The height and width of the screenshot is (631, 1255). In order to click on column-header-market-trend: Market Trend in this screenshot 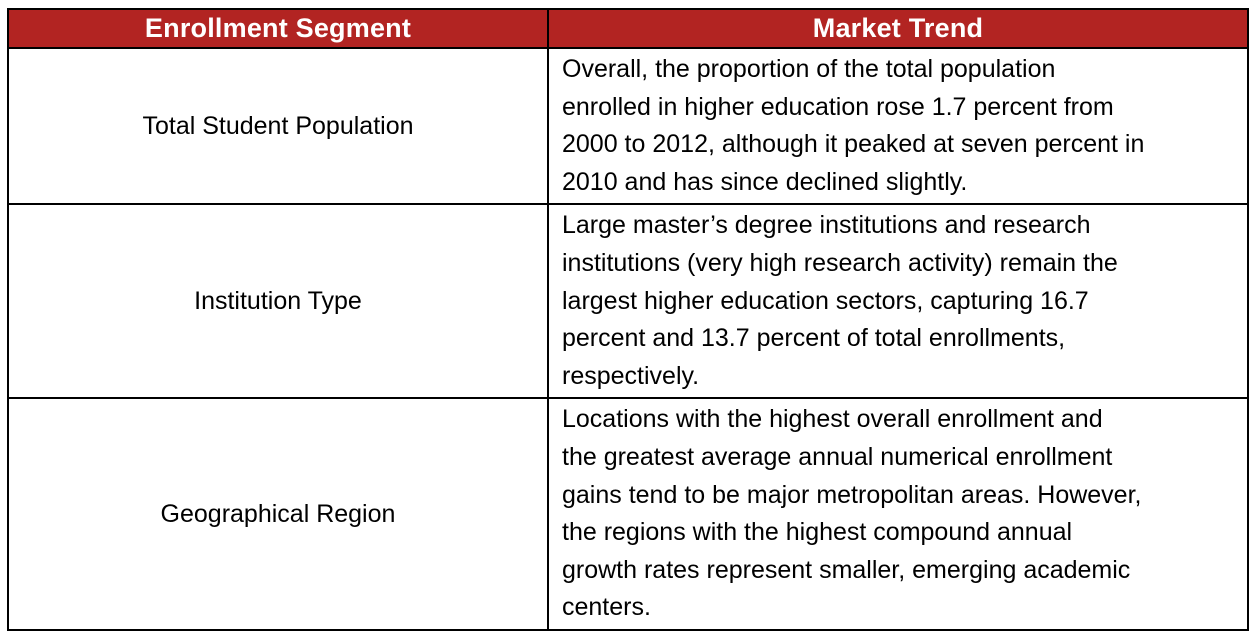, I will do `click(898, 28)`.